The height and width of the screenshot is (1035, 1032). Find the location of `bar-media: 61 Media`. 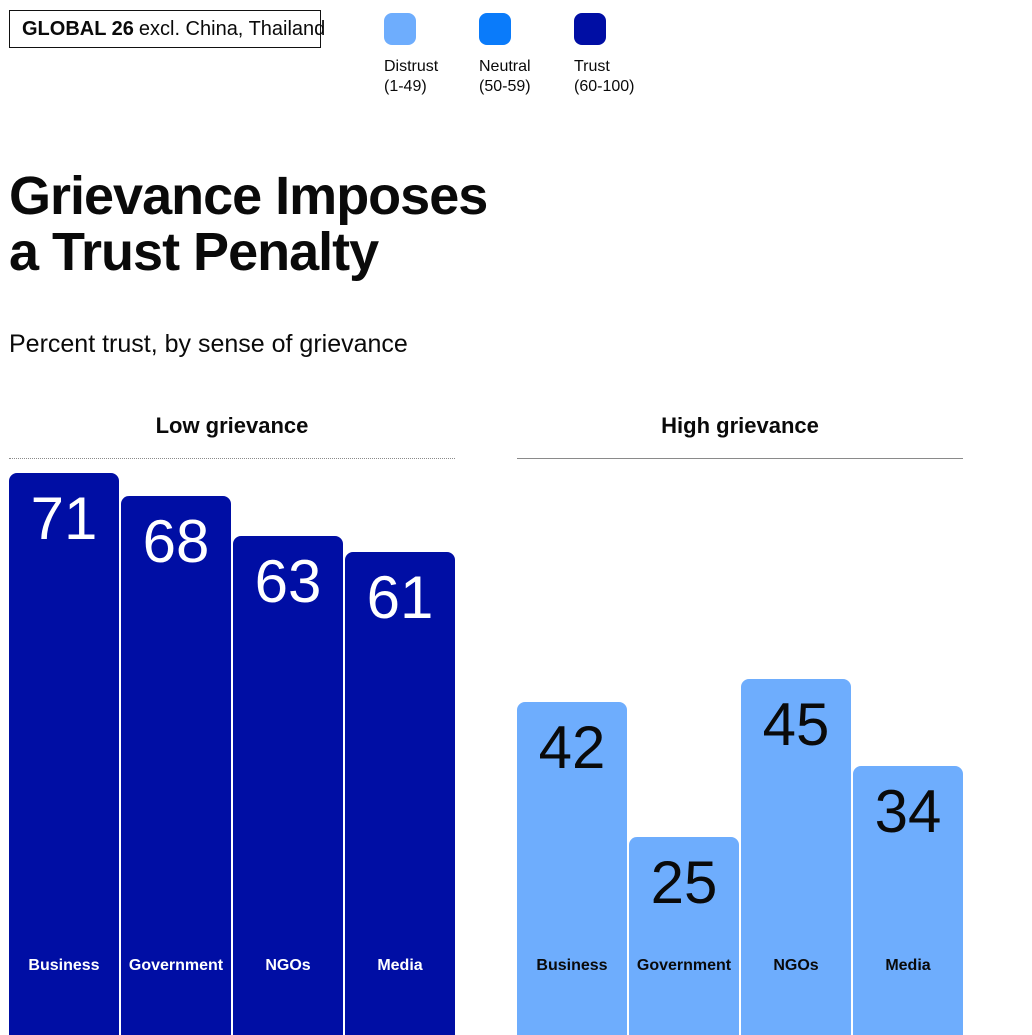

bar-media: 61 Media is located at coordinates (400, 793).